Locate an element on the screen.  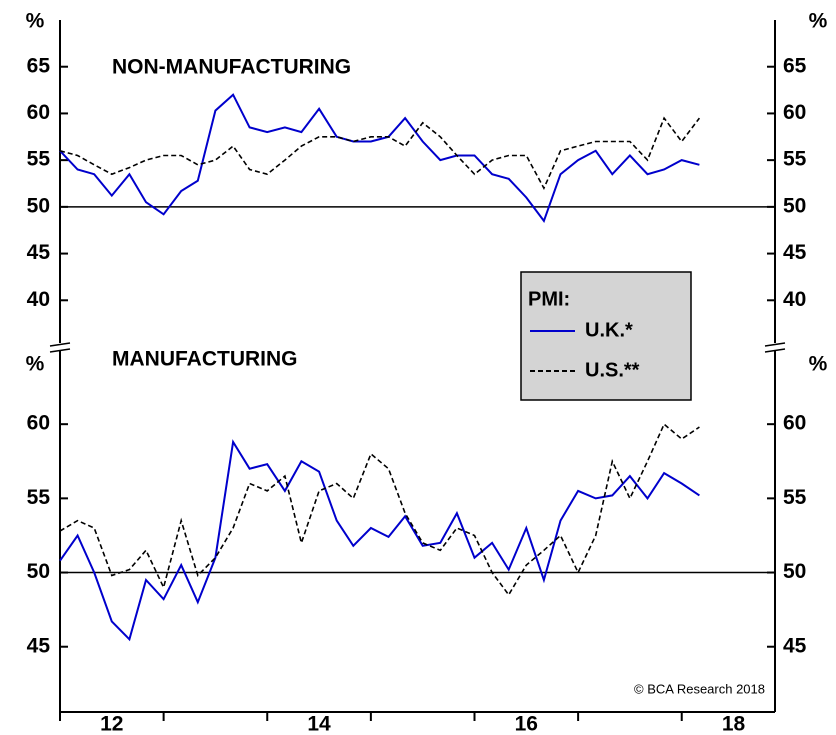
legend-box is located at coordinates (606, 336).